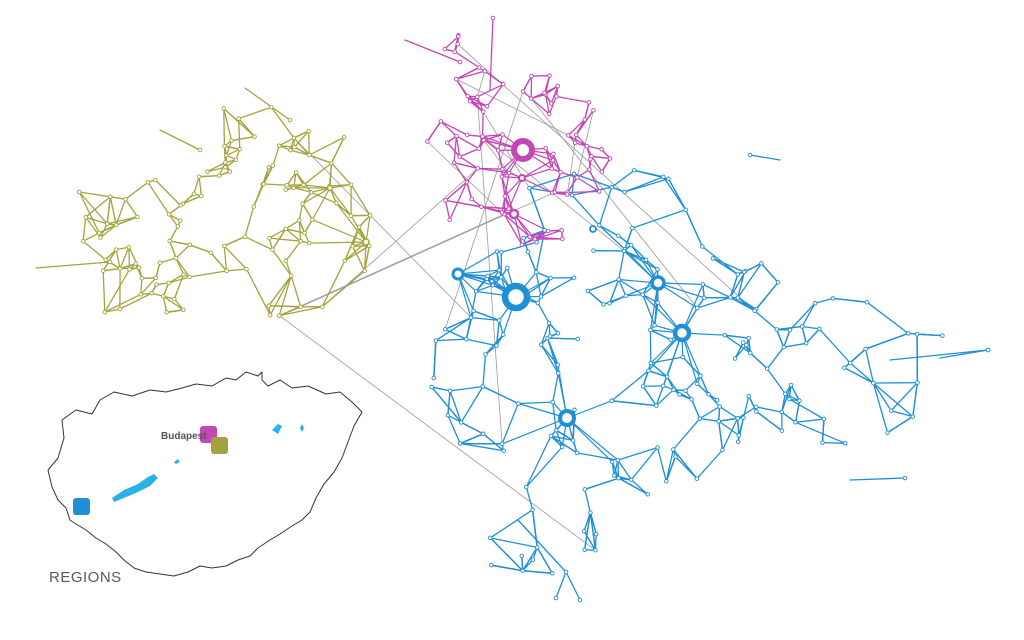  I want to click on blue-hub-edge, so click(534, 431).